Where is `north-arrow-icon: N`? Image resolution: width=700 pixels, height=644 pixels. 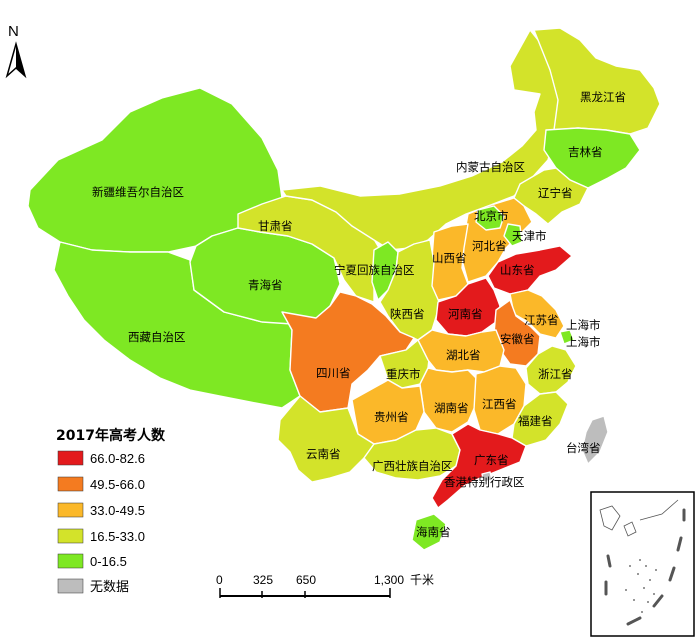 north-arrow-icon: N is located at coordinates (16, 51).